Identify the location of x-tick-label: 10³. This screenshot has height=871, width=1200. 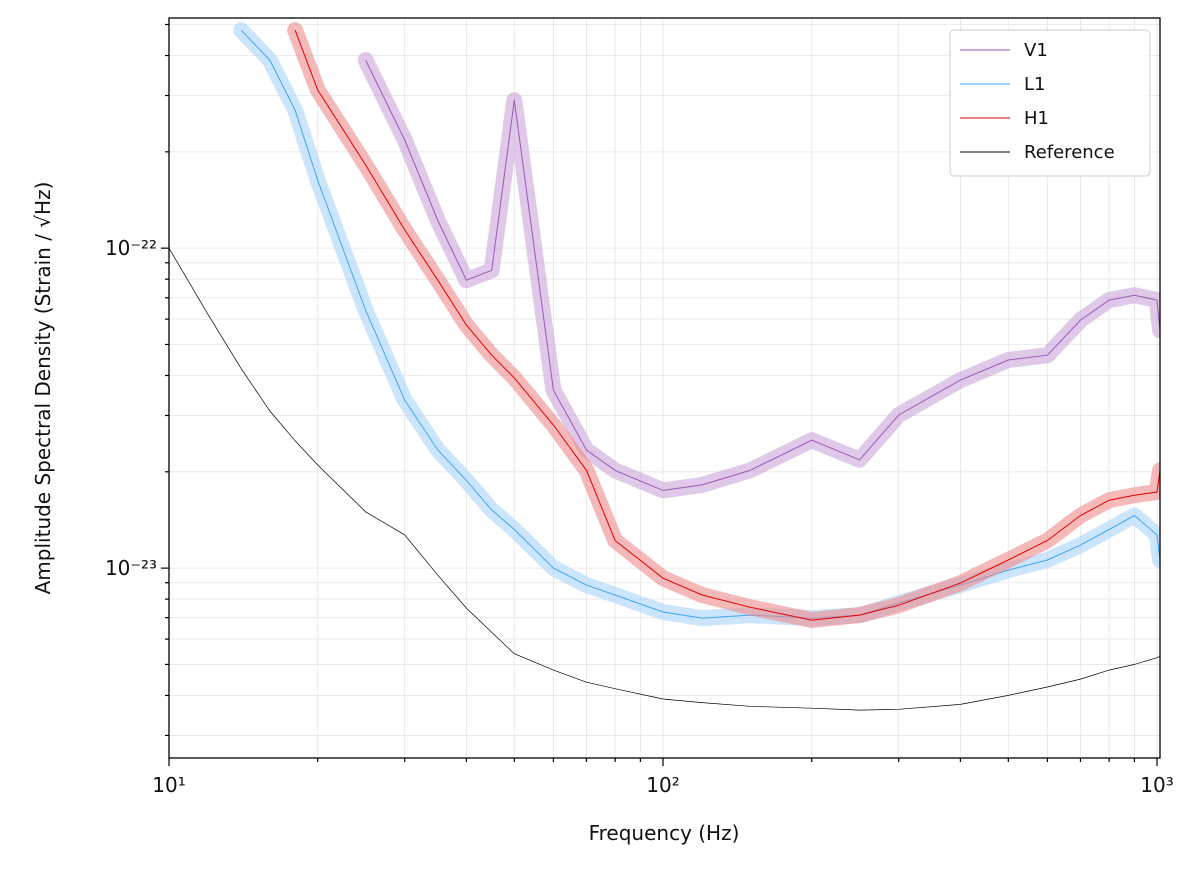
(1156, 785).